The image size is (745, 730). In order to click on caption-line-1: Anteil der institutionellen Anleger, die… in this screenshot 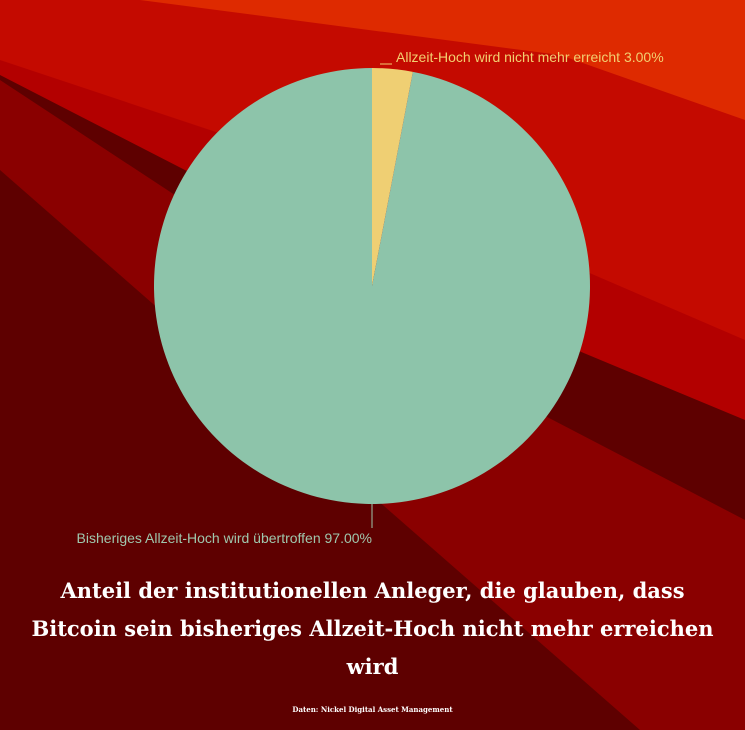, I will do `click(372, 590)`.